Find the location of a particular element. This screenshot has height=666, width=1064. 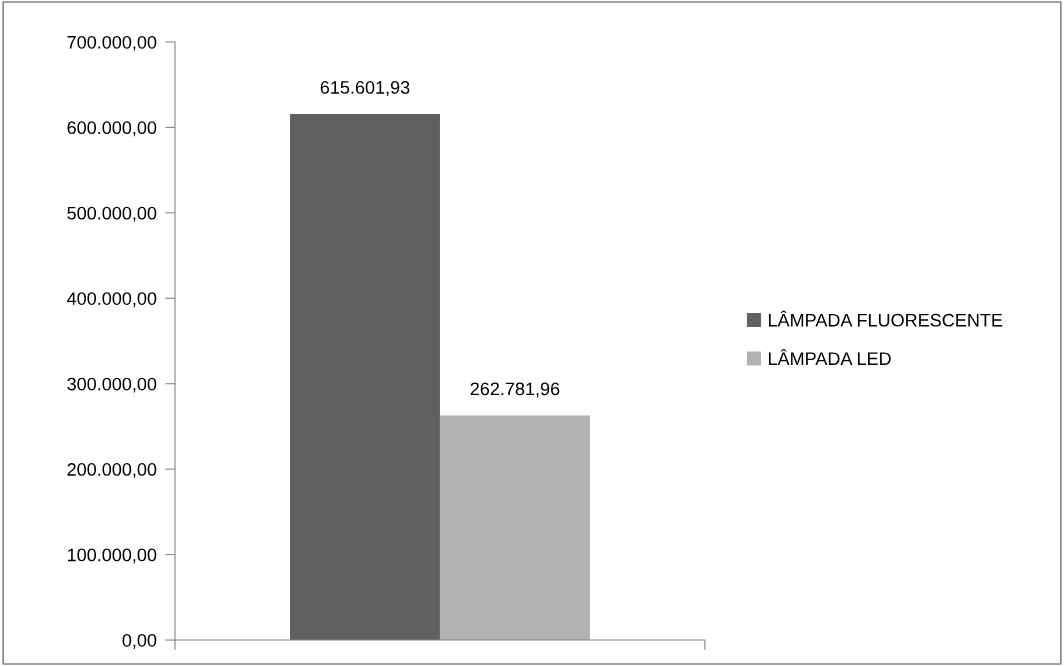

y-tick-label: 700.000,00 is located at coordinates (112, 43).